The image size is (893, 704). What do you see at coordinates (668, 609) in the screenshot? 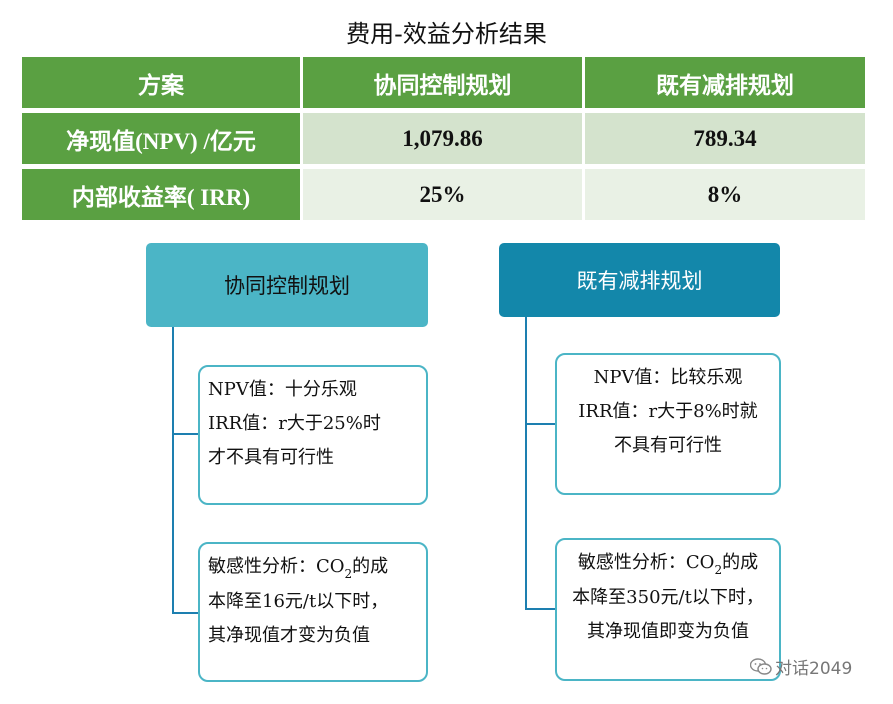
I see `right-sensitivity-box: 敏感性分析：CO2的成 本降至350元/t以下时， 其净现值即变为负值` at bounding box center [668, 609].